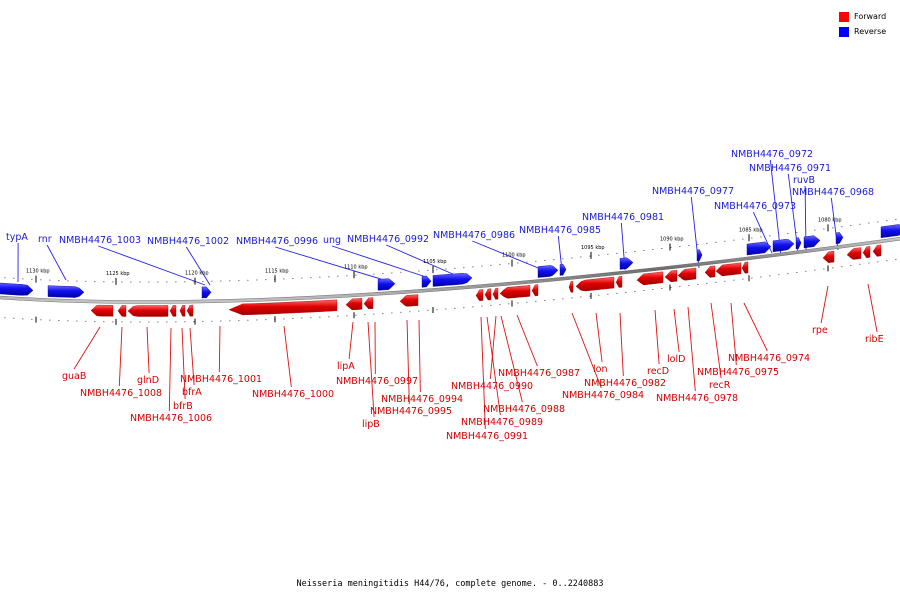 The height and width of the screenshot is (600, 900). Describe the element at coordinates (772, 154) in the screenshot. I see `reverse-gene-label: NMBH4476_0972` at that location.